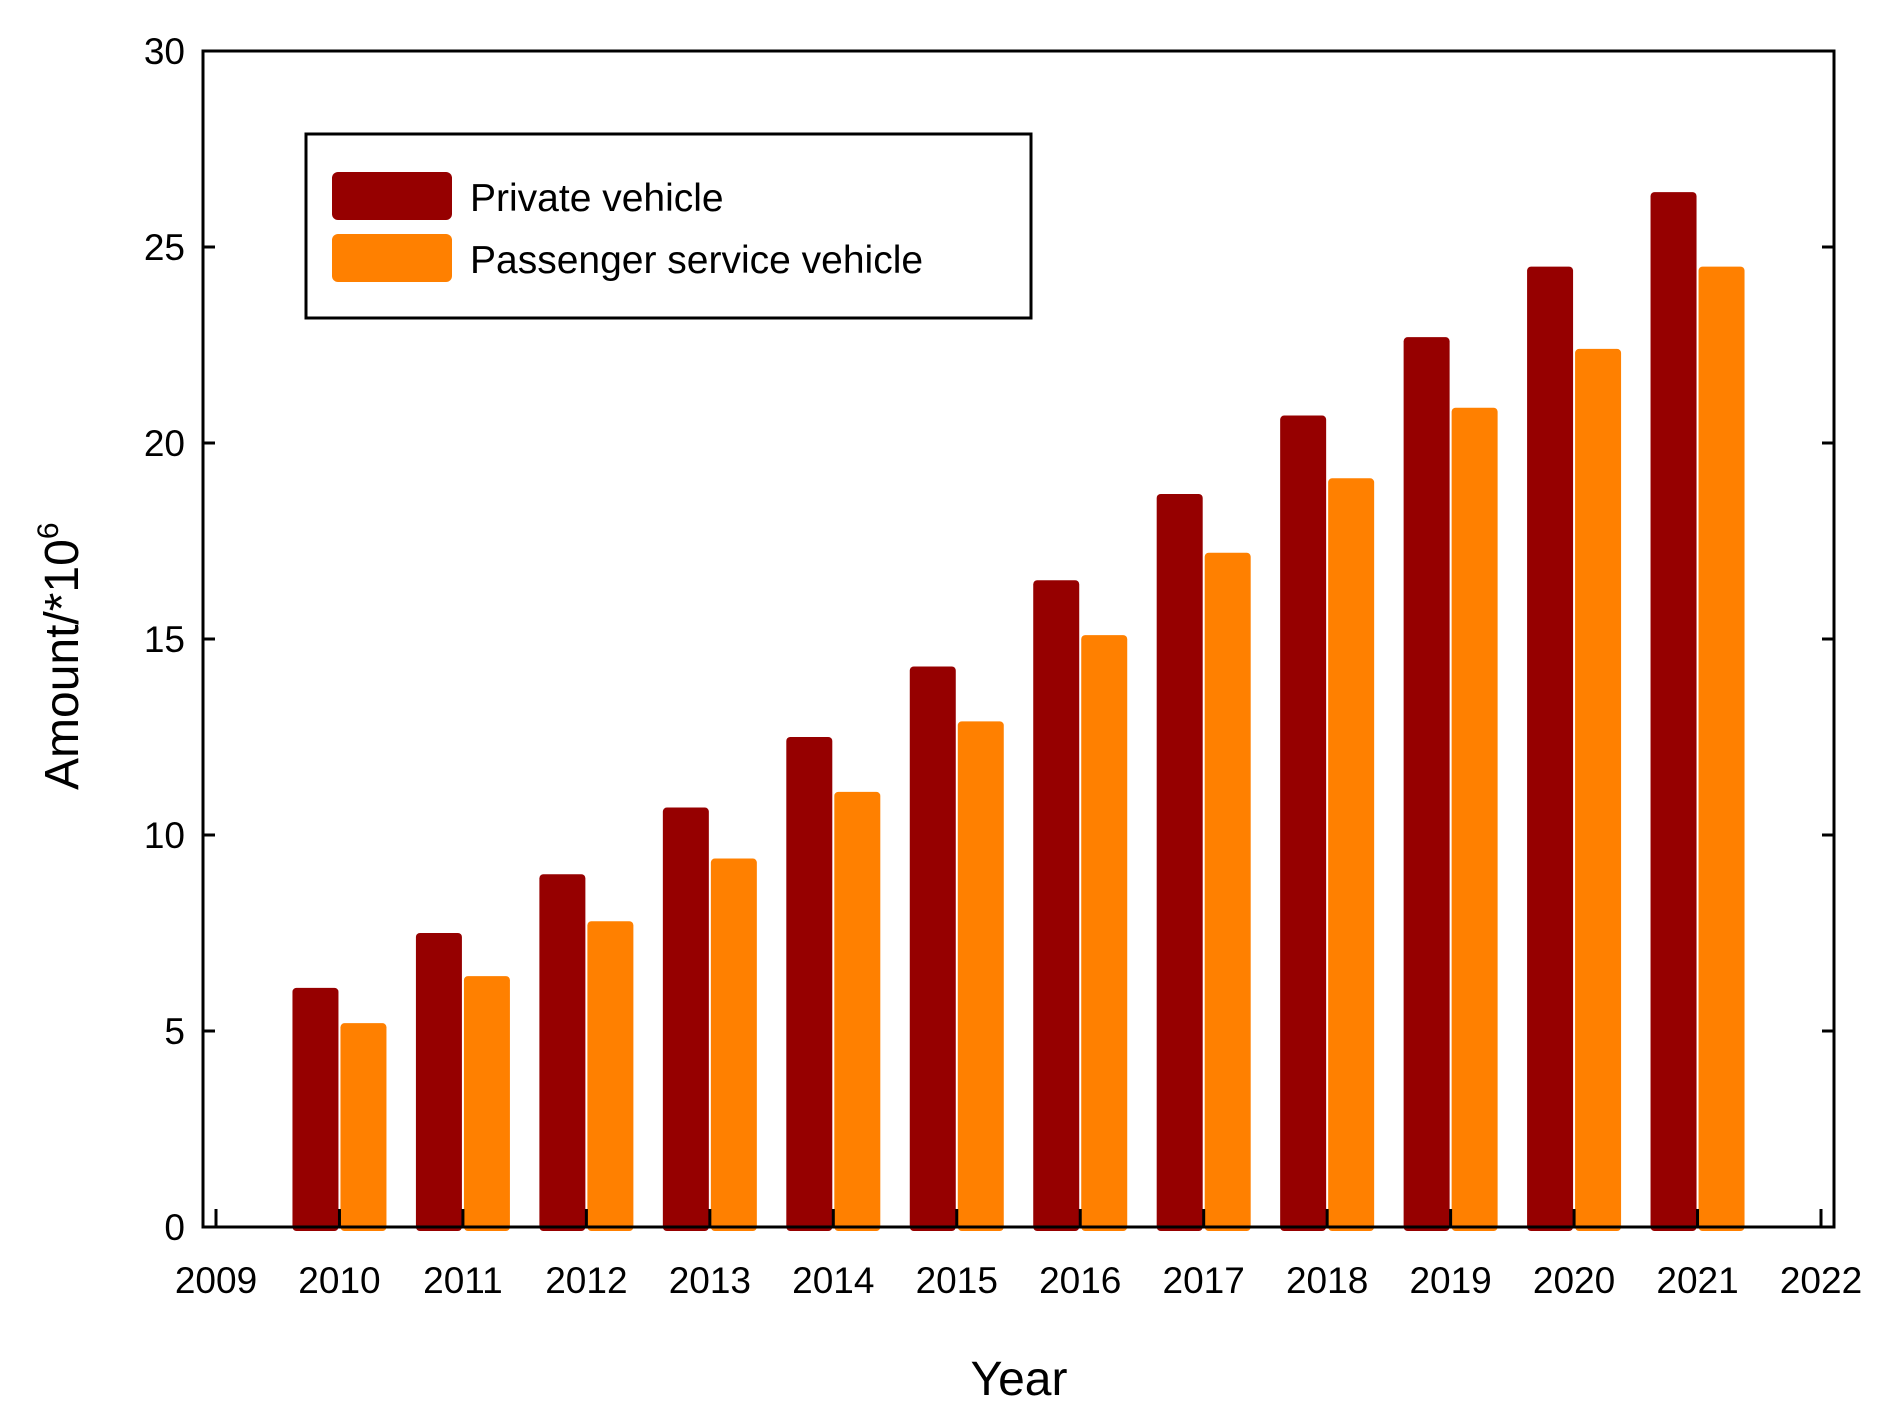 This screenshot has width=1893, height=1411. I want to click on bar-passenger-service-vehicle-2013, so click(733, 1044).